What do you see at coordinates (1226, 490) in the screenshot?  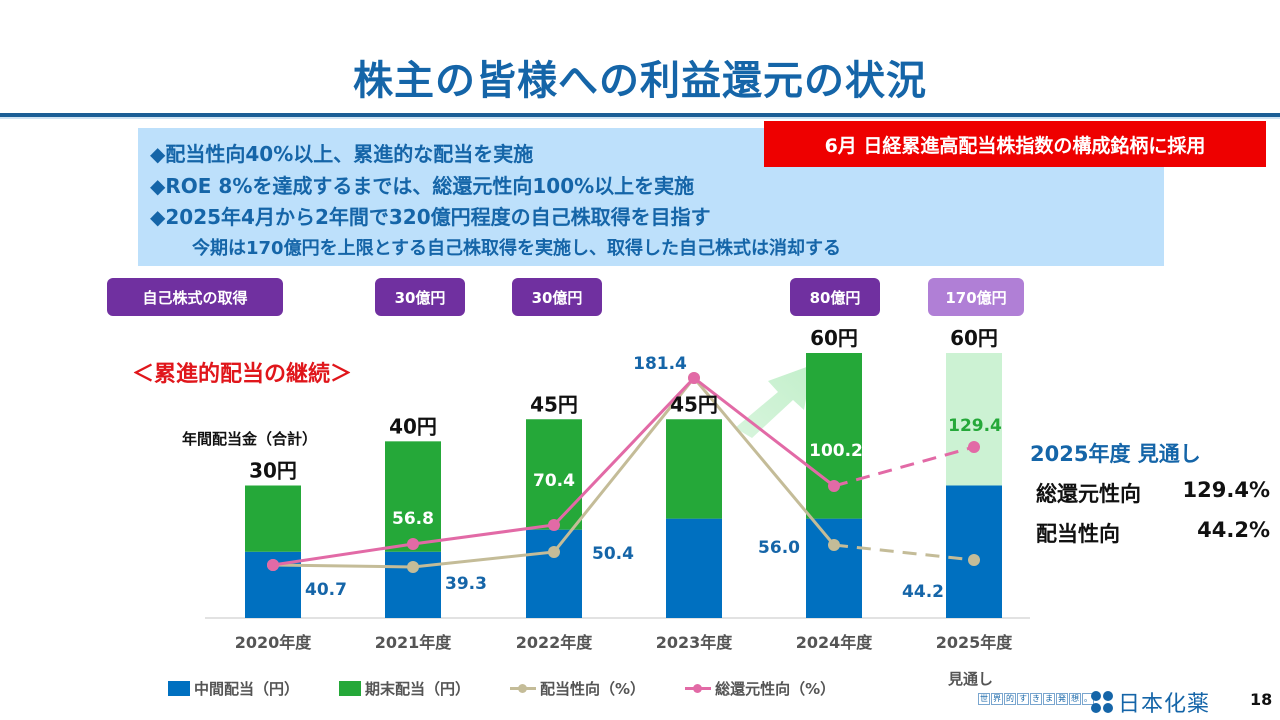 I see `forecast-value: 129.4%` at bounding box center [1226, 490].